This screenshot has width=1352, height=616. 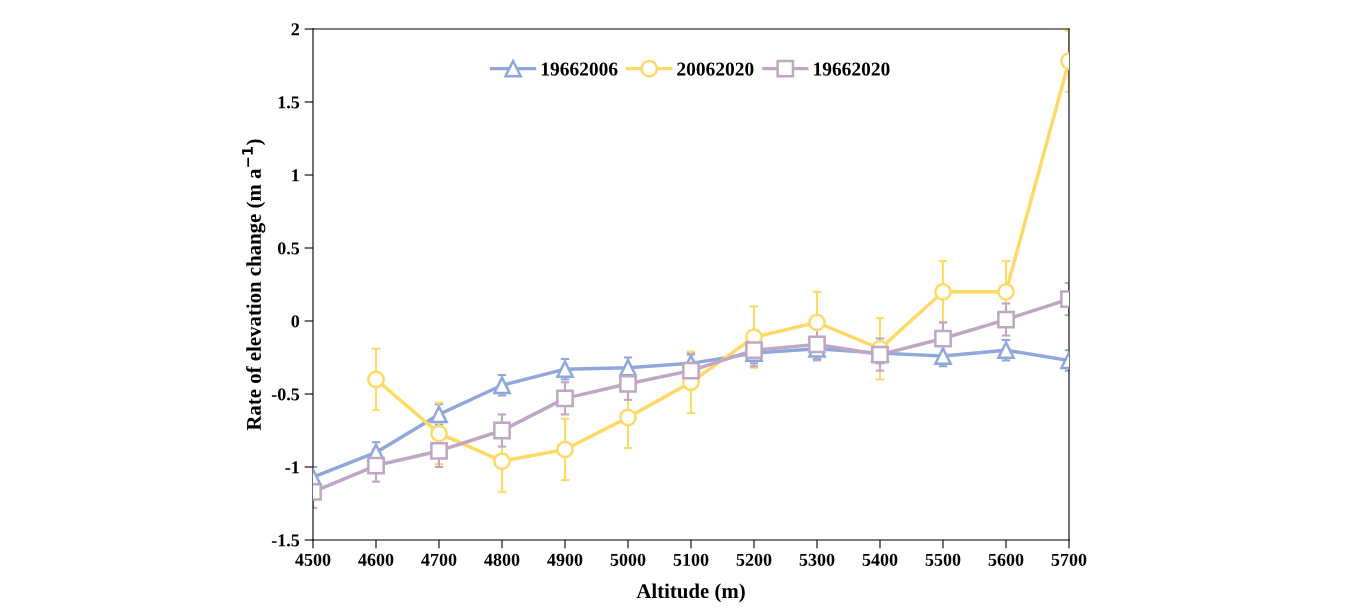 What do you see at coordinates (502, 559) in the screenshot?
I see `x-tick-label: 4800` at bounding box center [502, 559].